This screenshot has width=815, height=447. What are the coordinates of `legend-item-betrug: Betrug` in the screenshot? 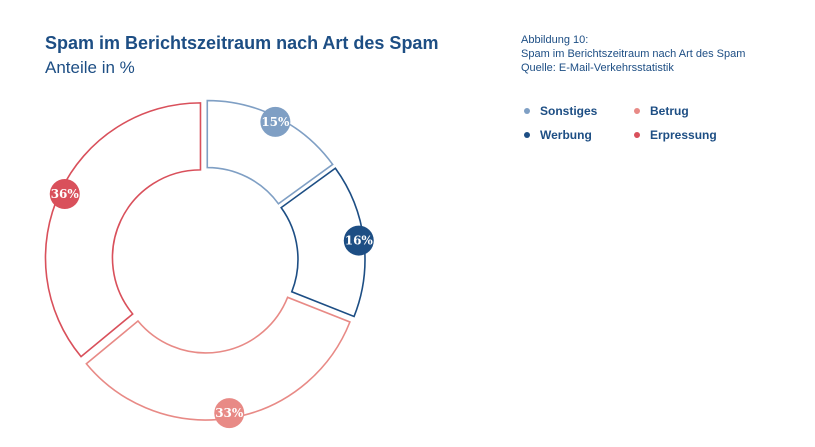 It's located at (686, 111).